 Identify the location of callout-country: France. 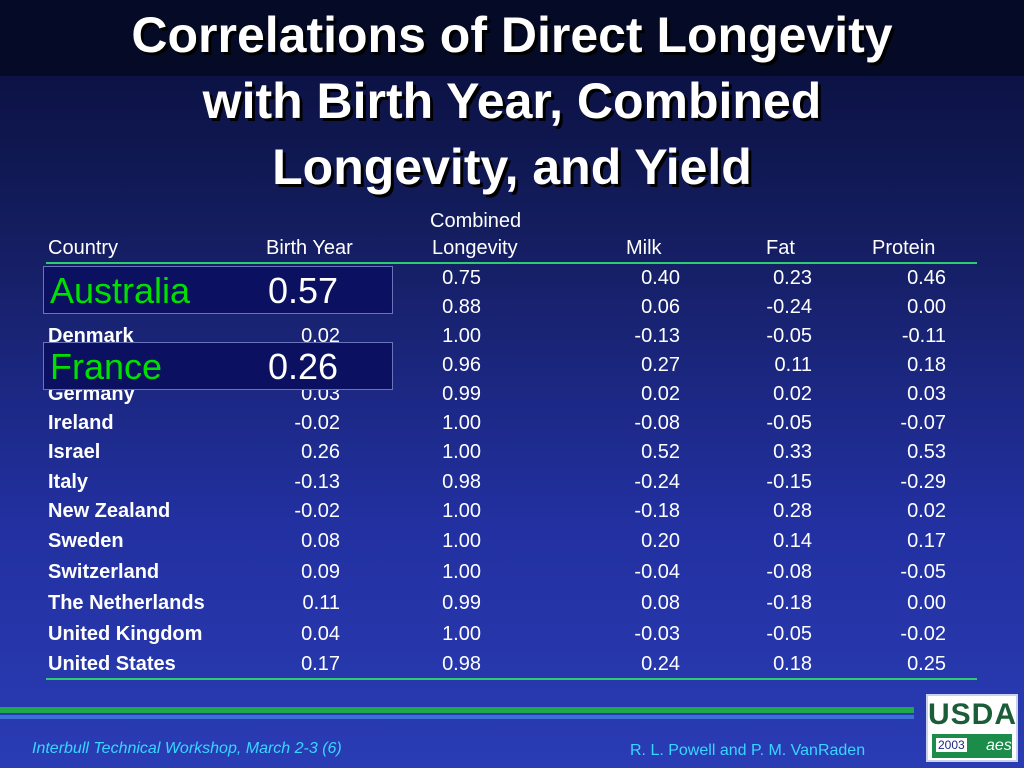
(106, 366).